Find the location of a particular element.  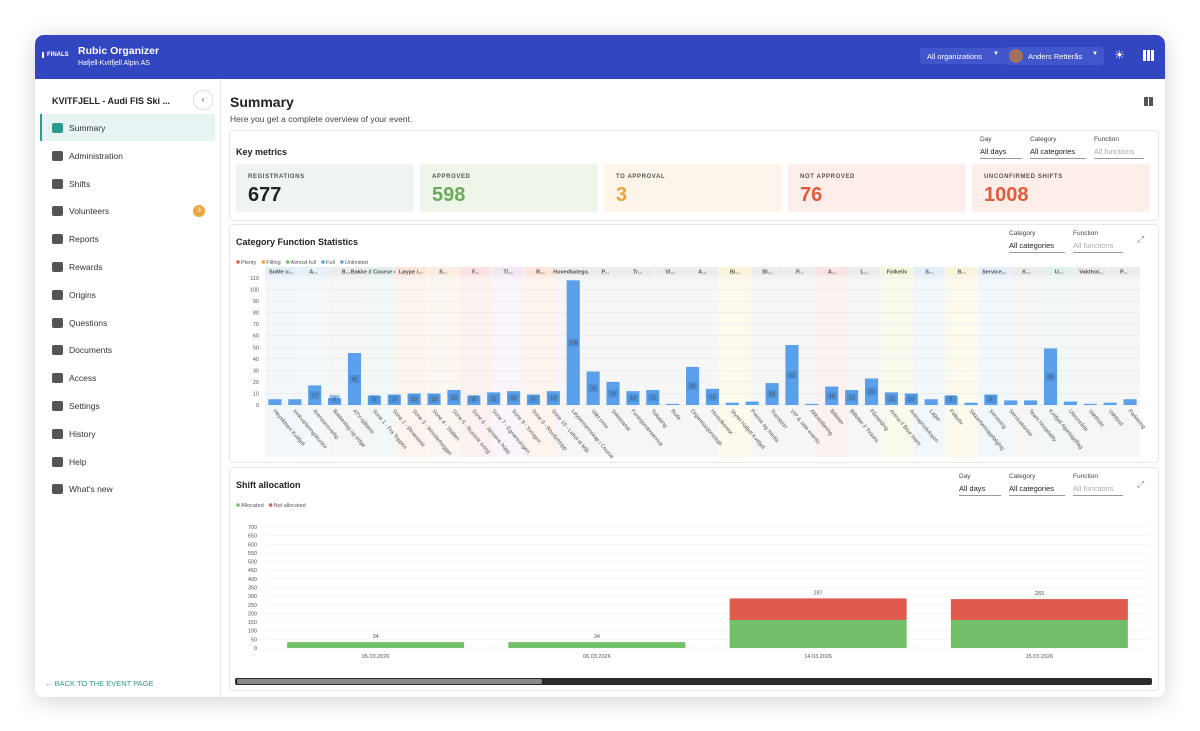

menu-item: Access is located at coordinates (83, 378).